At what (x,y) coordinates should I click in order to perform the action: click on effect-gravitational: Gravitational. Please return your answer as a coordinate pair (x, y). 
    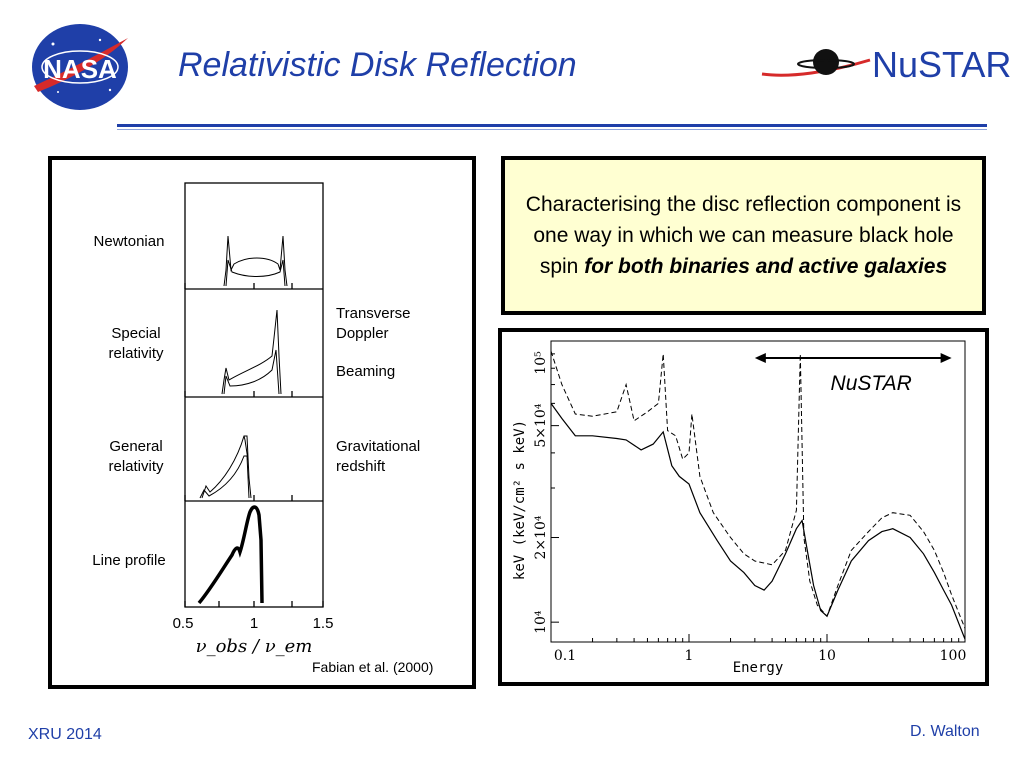
    Looking at the image, I should click on (378, 446).